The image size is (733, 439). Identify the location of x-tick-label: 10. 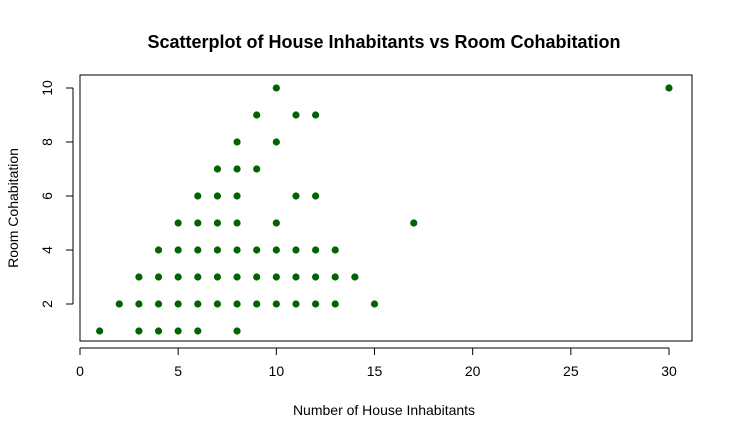
(277, 371).